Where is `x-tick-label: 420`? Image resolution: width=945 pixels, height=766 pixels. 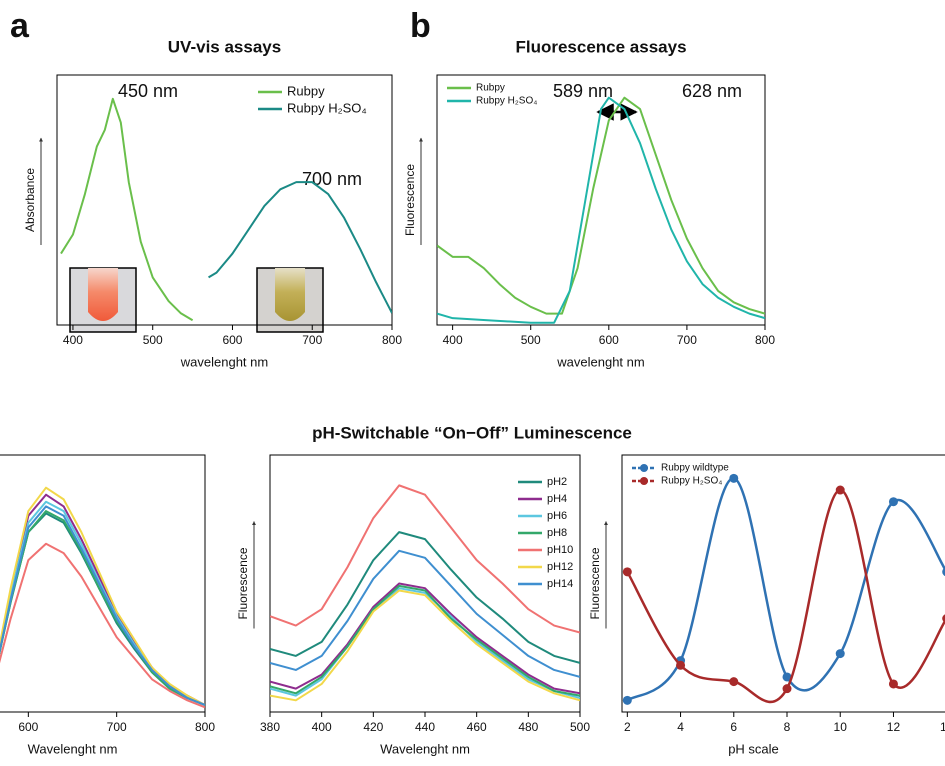 x-tick-label: 420 is located at coordinates (373, 727).